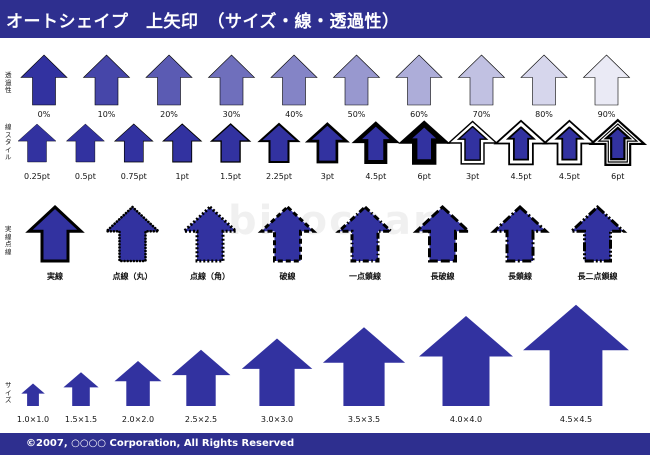 This screenshot has width=650, height=455. I want to click on dash-label: 長鎖線, so click(520, 276).